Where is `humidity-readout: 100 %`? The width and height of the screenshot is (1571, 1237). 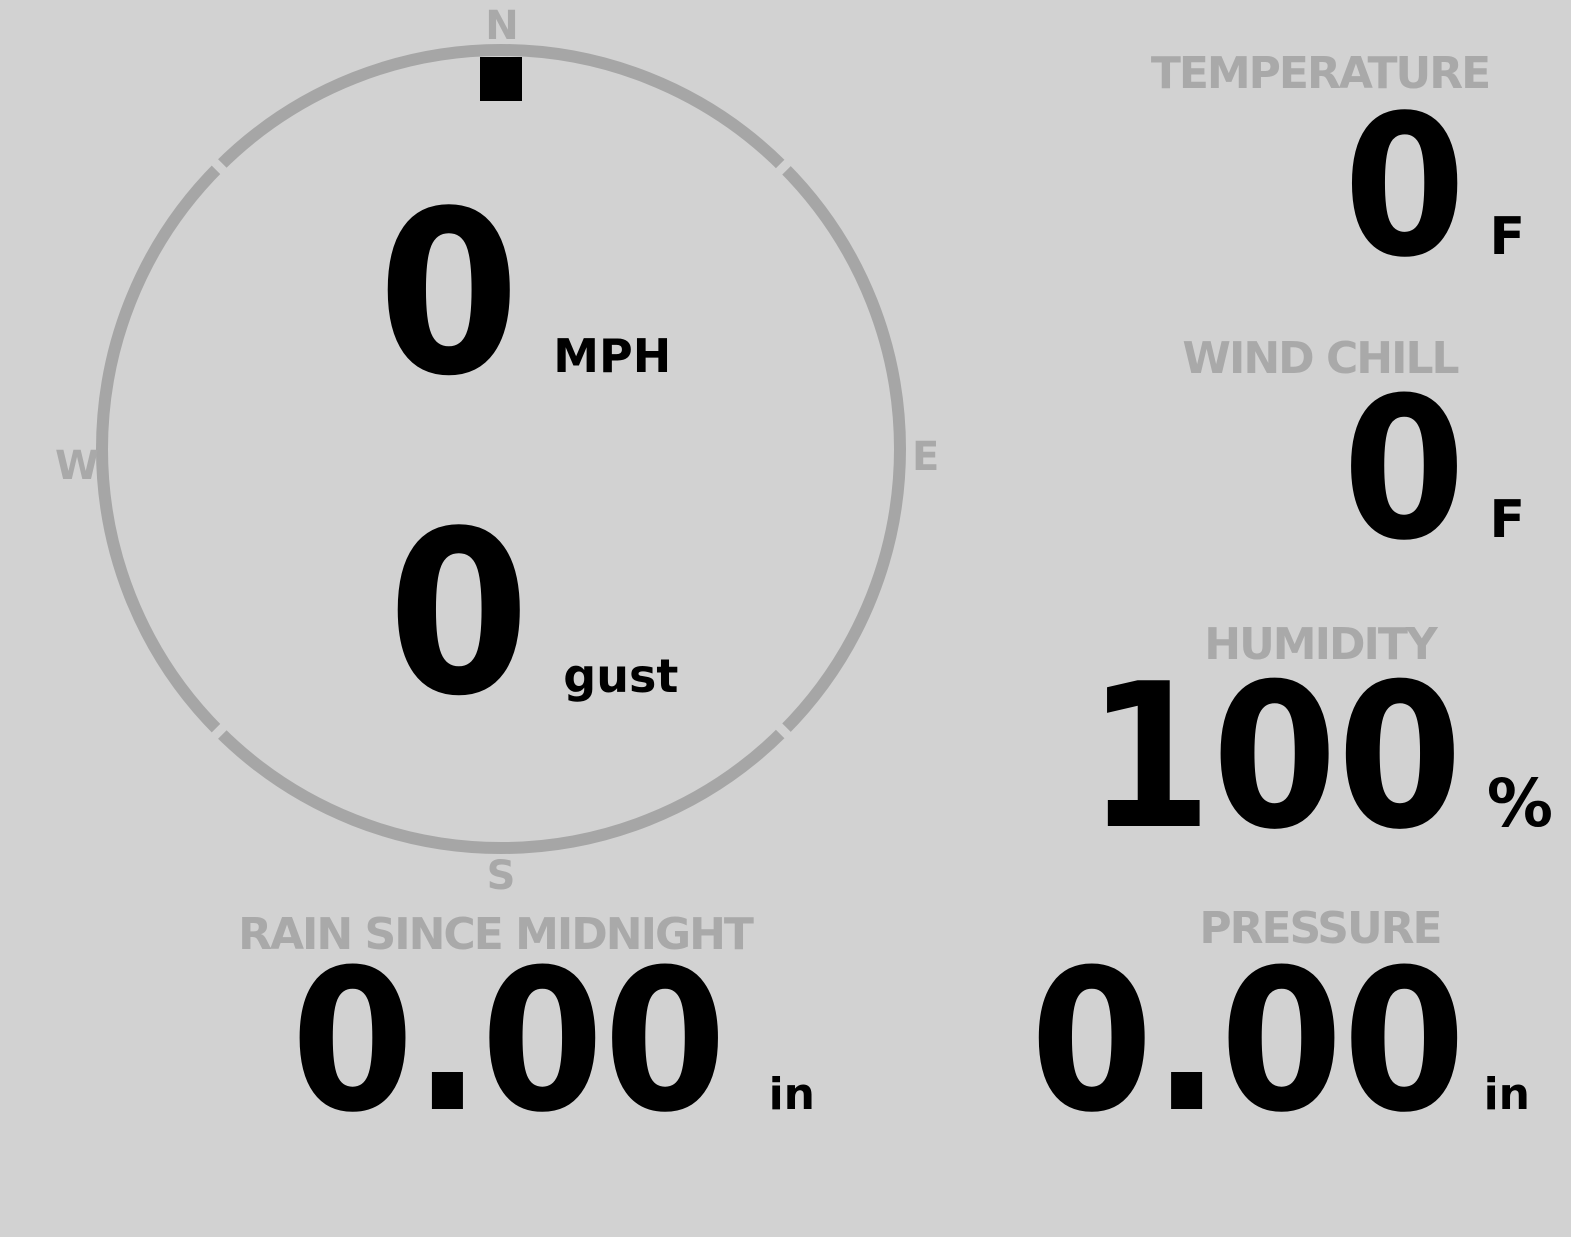 humidity-readout: 100 % is located at coordinates (1299, 758).